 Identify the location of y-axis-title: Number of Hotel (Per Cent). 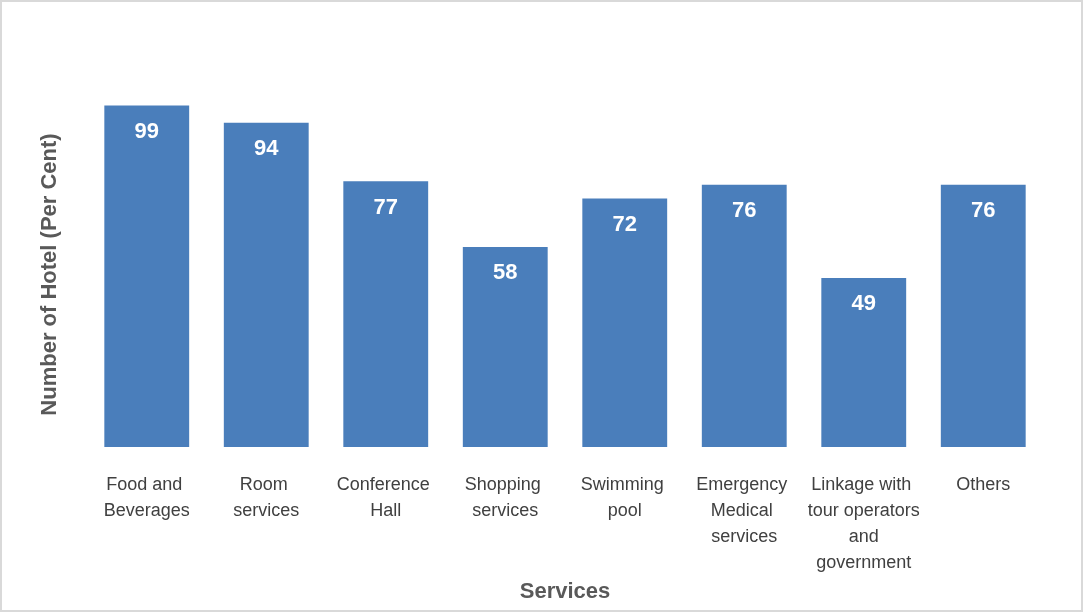
(48, 274).